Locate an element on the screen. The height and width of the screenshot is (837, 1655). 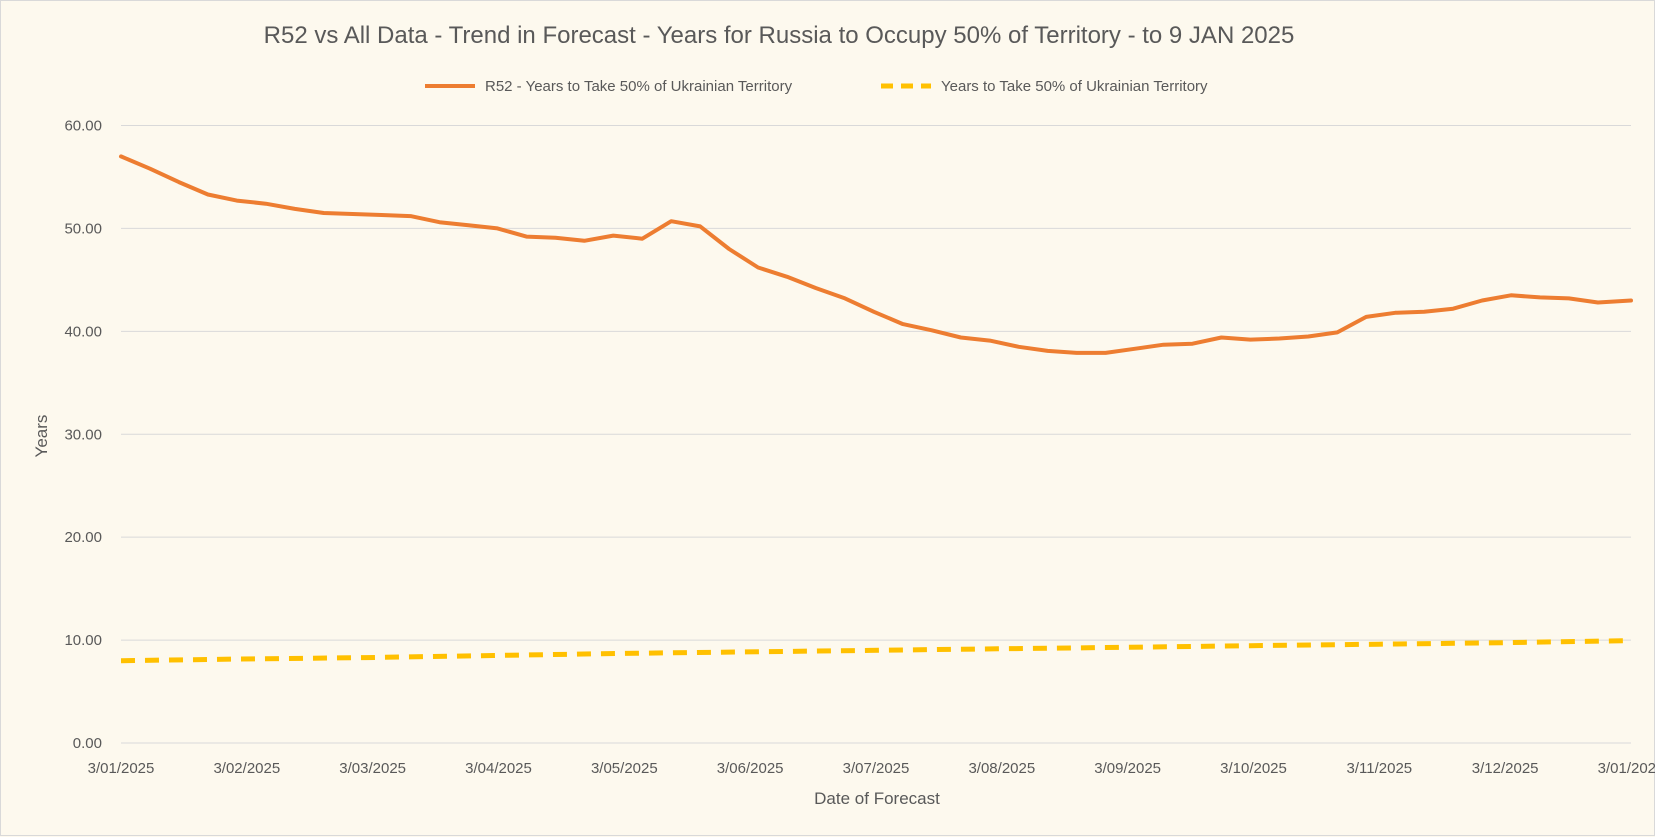
x-tick-label: 3/10/2025 is located at coordinates (1253, 768).